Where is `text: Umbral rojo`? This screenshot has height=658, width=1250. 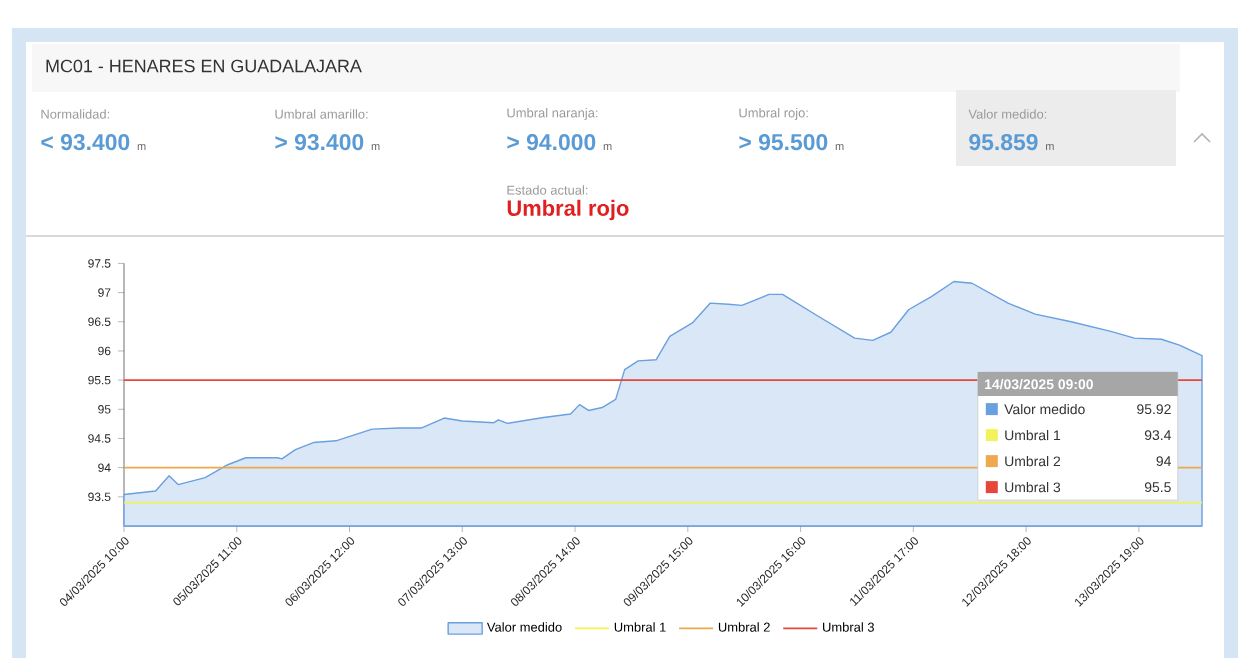
text: Umbral rojo is located at coordinates (568, 210).